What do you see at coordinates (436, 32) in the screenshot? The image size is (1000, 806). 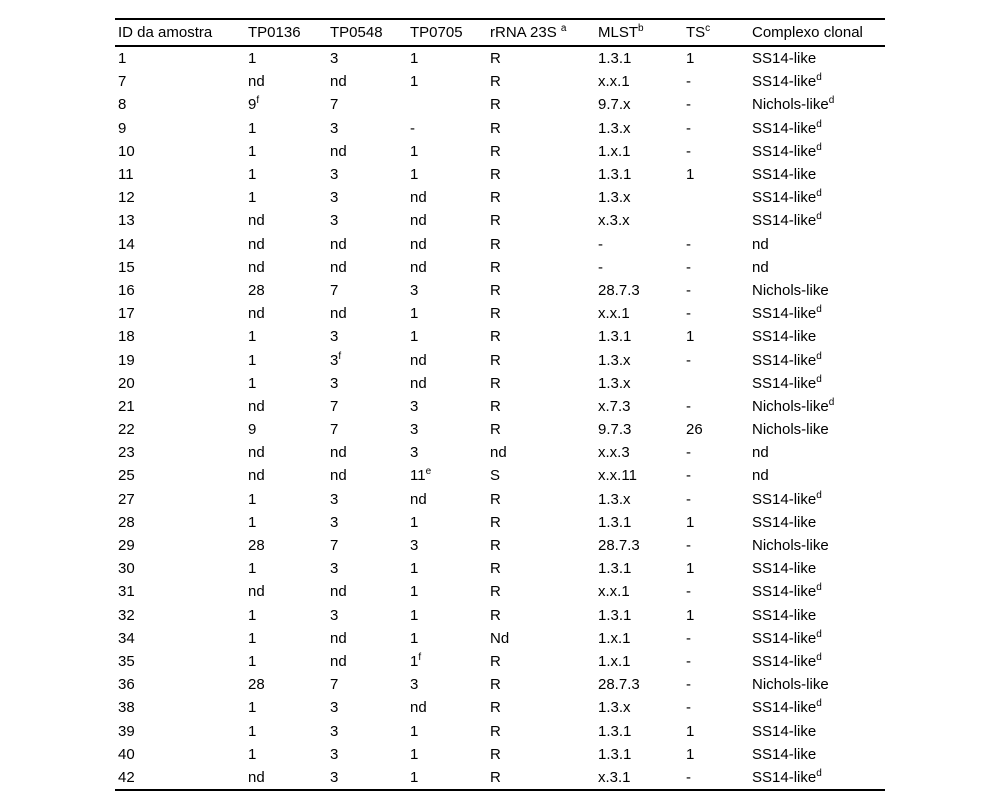 I see `column-header: TP0705` at bounding box center [436, 32].